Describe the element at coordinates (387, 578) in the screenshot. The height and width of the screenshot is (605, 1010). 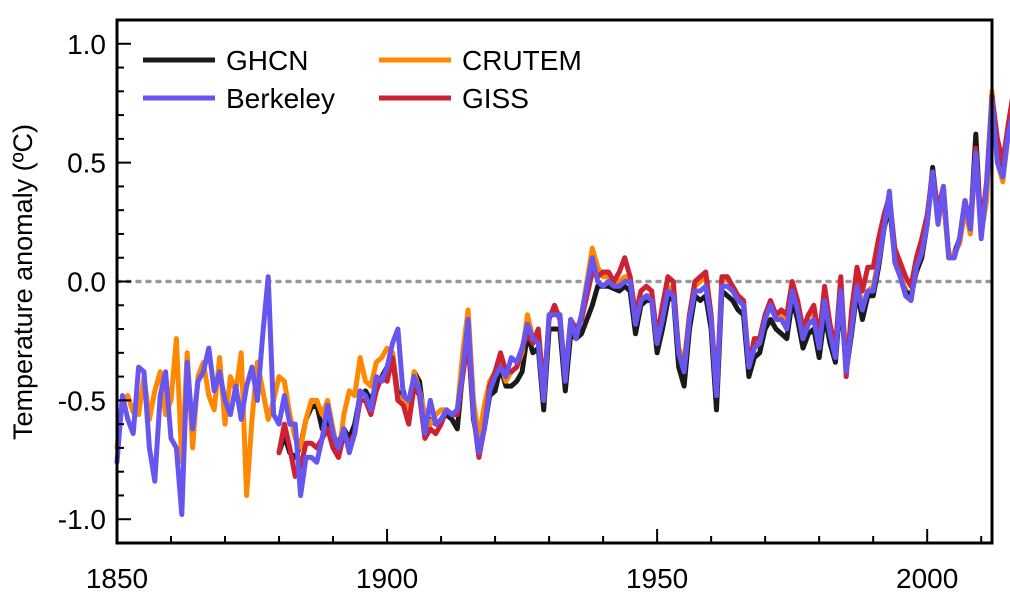
I see `x-tick-label: 1900` at that location.